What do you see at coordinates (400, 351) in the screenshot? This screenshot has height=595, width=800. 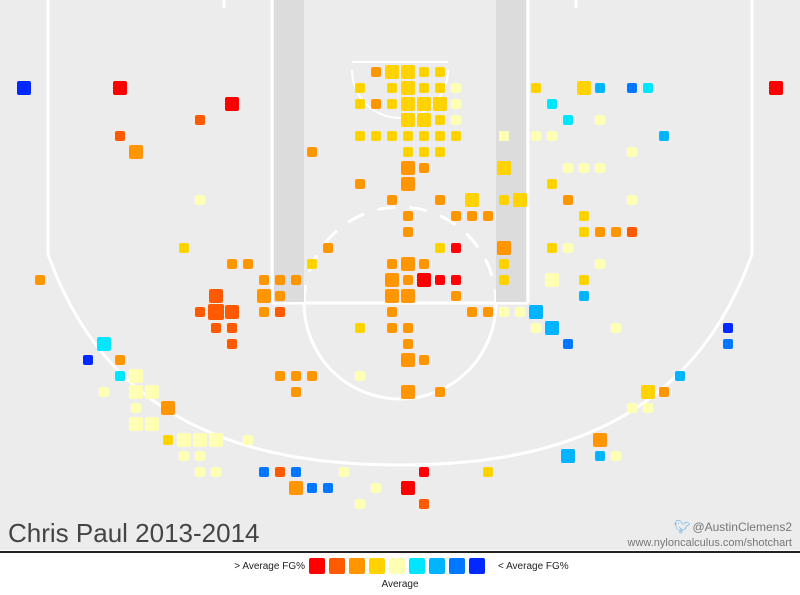 I see `free-throw-circle-bottom` at bounding box center [400, 351].